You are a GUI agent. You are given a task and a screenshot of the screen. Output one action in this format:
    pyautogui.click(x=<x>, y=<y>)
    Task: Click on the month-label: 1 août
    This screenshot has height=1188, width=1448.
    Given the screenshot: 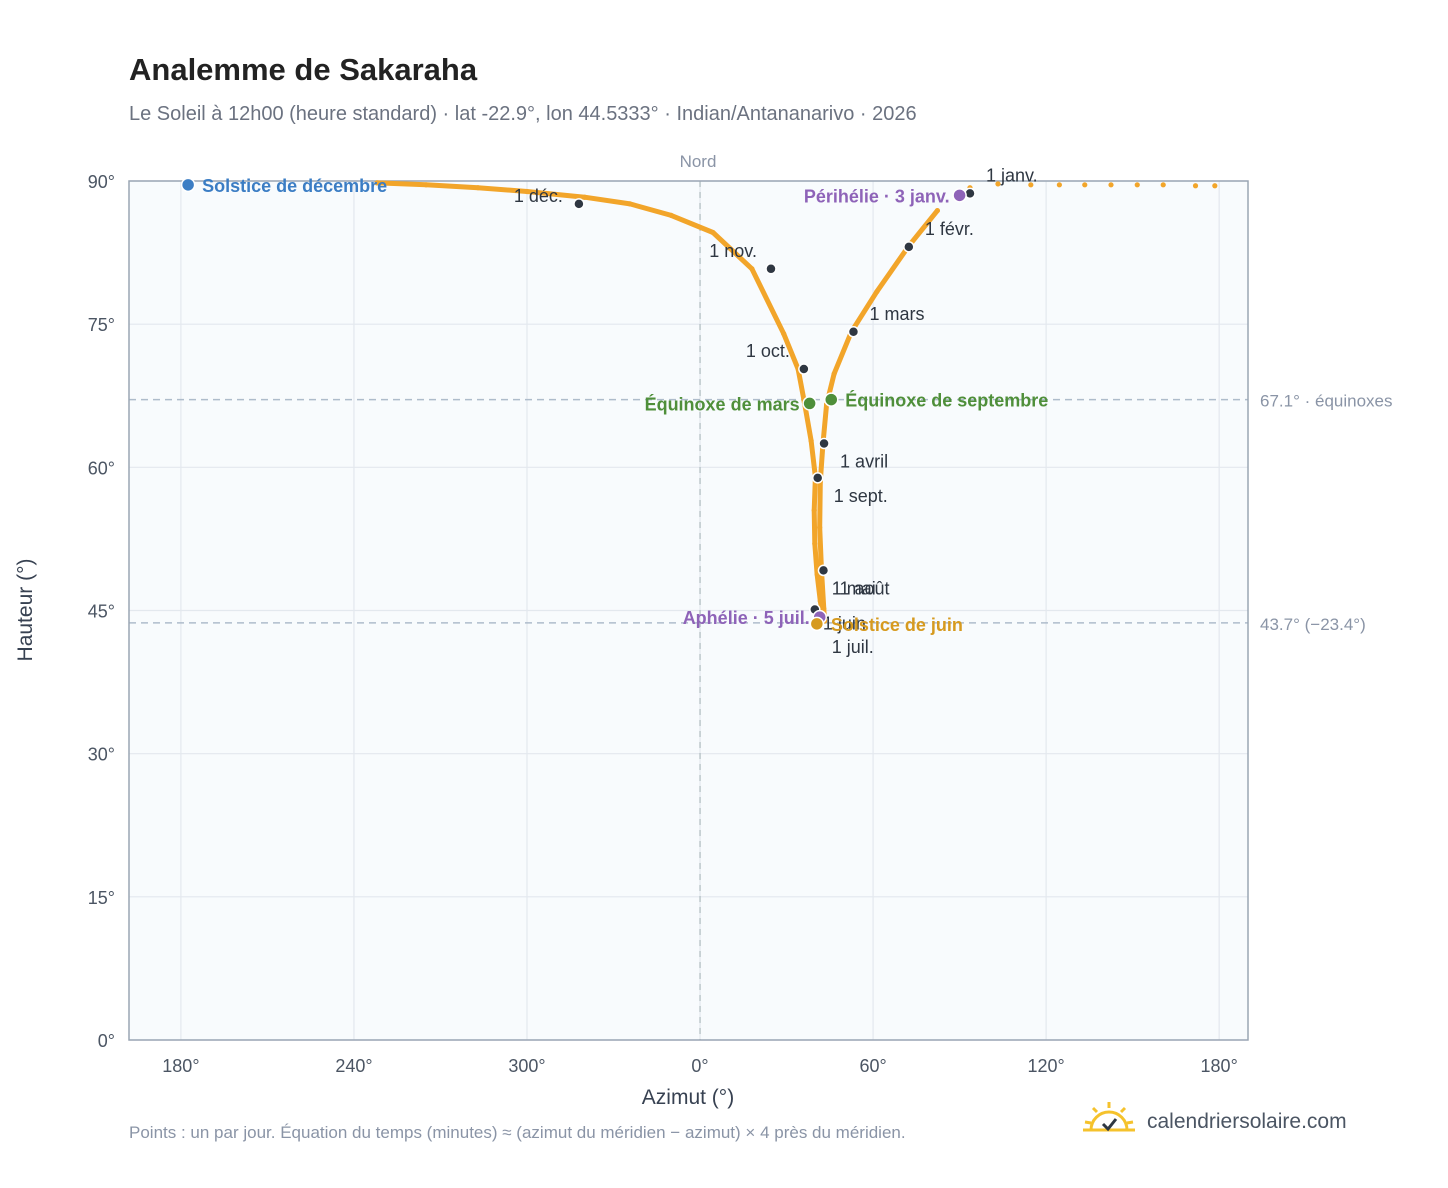 What is the action you would take?
    pyautogui.click(x=864, y=588)
    